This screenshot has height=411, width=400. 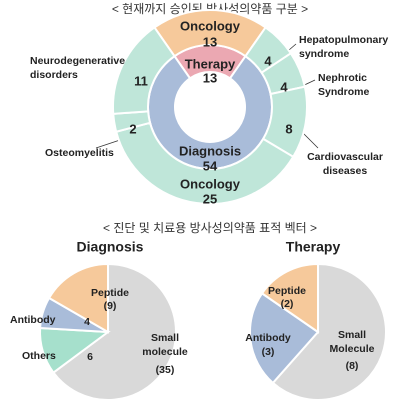 What do you see at coordinates (352, 366) in the screenshot?
I see `value-label: (8)` at bounding box center [352, 366].